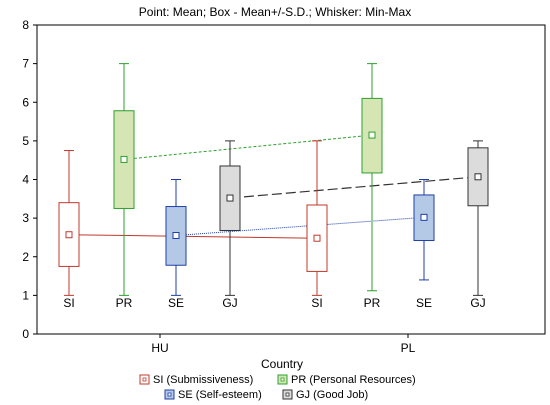 This screenshot has height=405, width=550. I want to click on legend-marker-se, so click(169, 394).